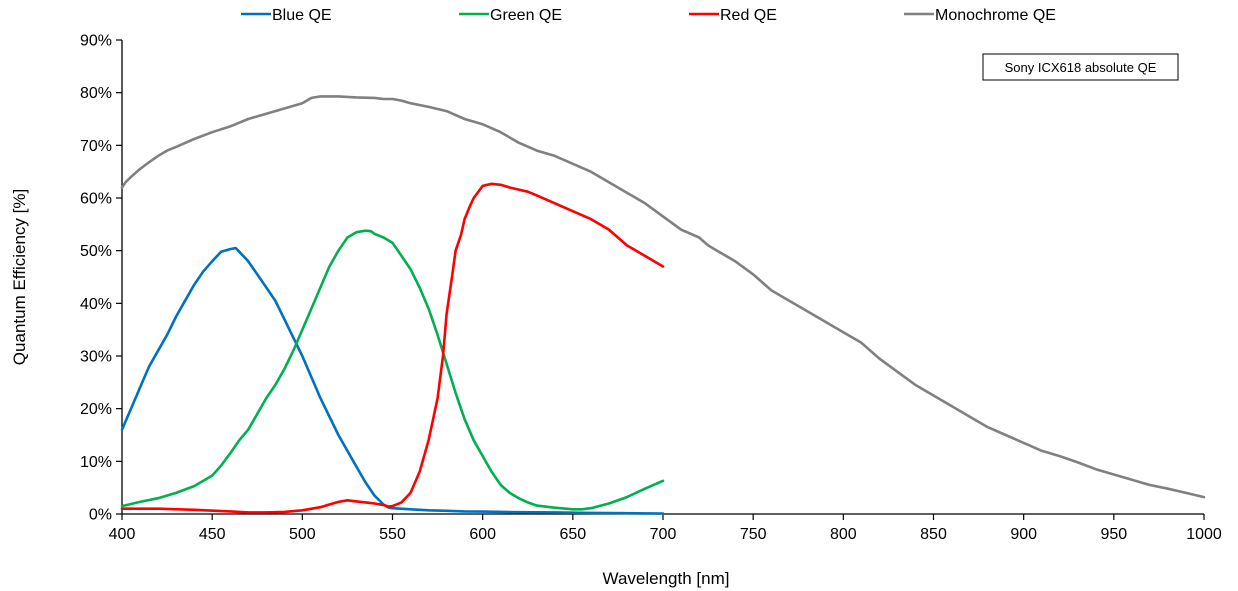 This screenshot has width=1238, height=591. What do you see at coordinates (96, 93) in the screenshot?
I see `y-tick-label: 80%` at bounding box center [96, 93].